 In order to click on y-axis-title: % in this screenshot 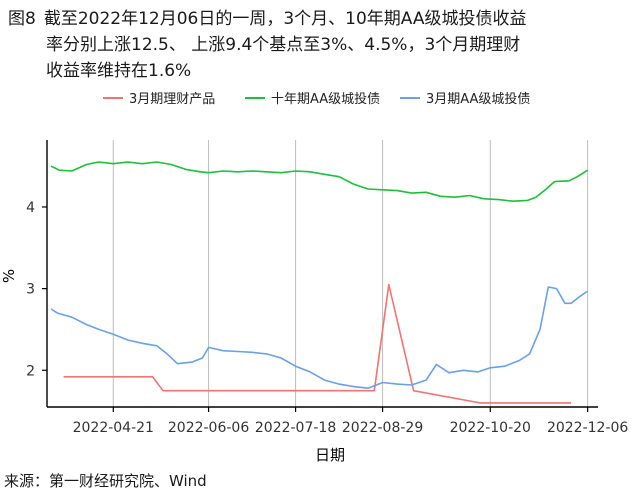, I will do `click(9, 276)`.